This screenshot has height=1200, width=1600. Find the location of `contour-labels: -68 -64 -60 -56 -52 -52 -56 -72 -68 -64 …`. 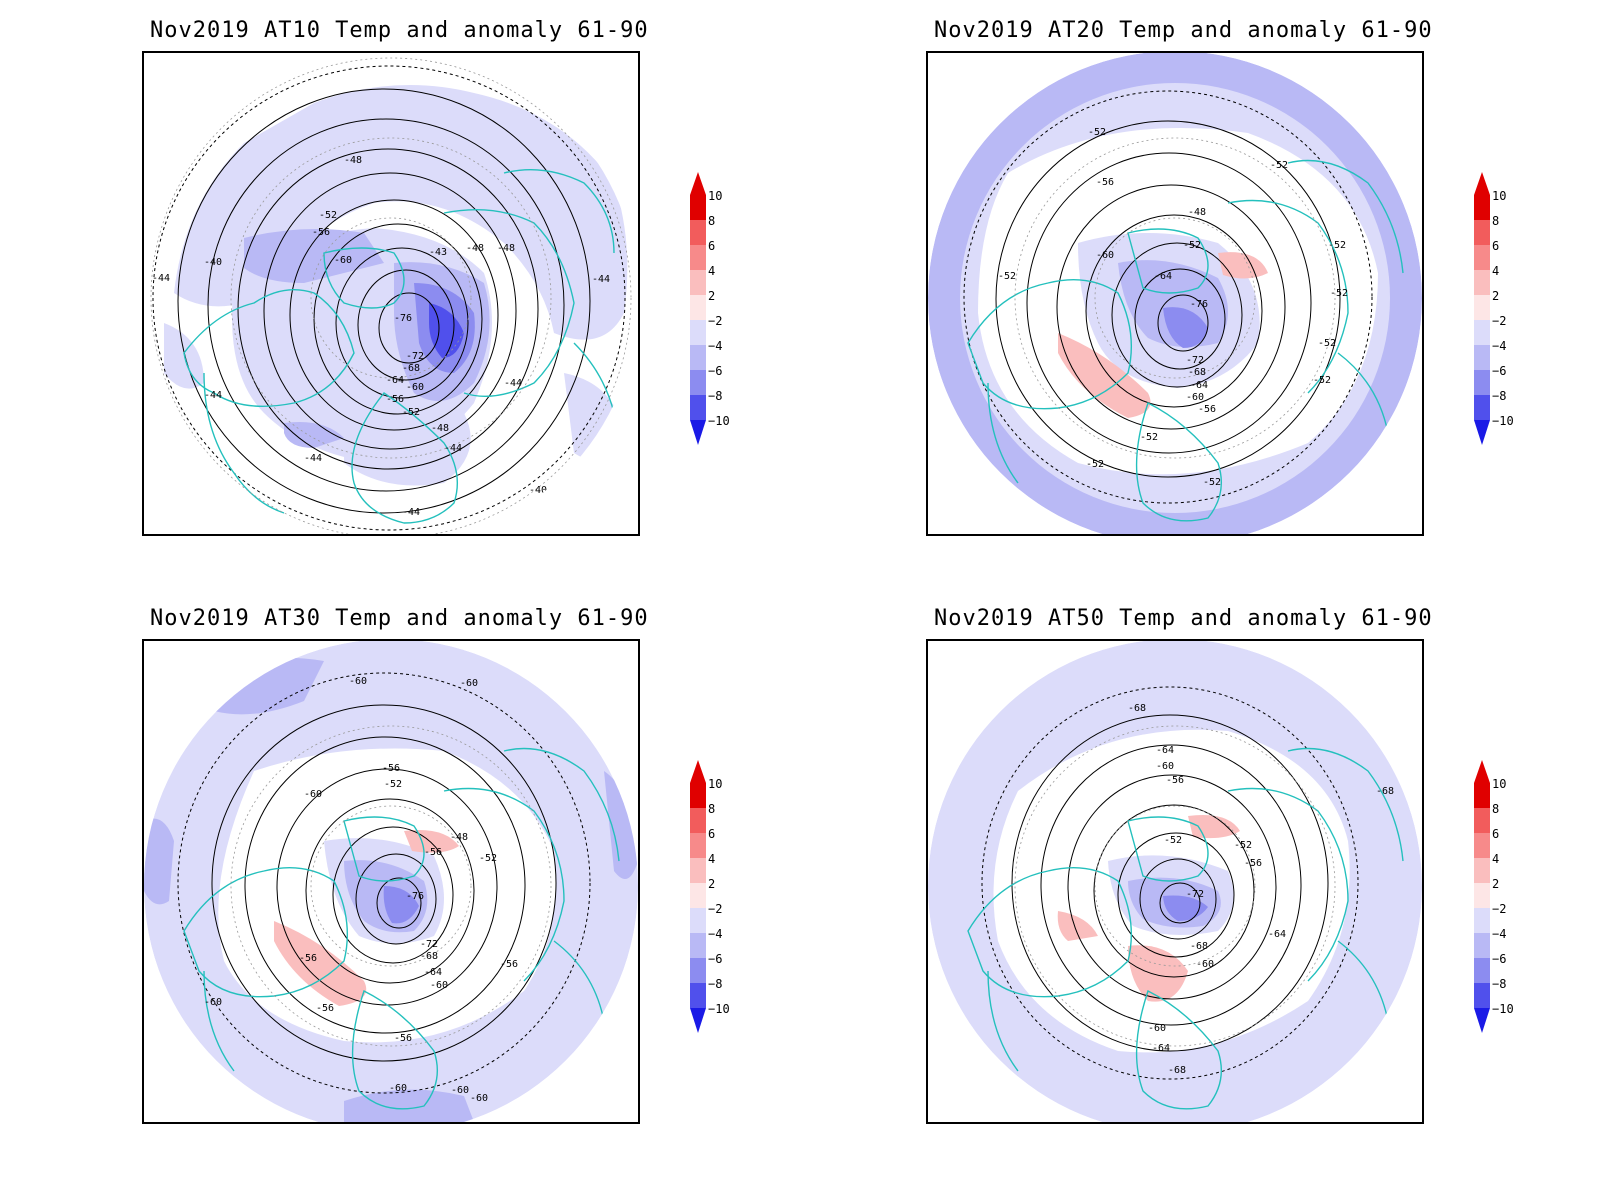

contour-labels: -68 -64 -60 -56 -52 -52 -56 -72 -68 -64 … is located at coordinates (1261, 889).